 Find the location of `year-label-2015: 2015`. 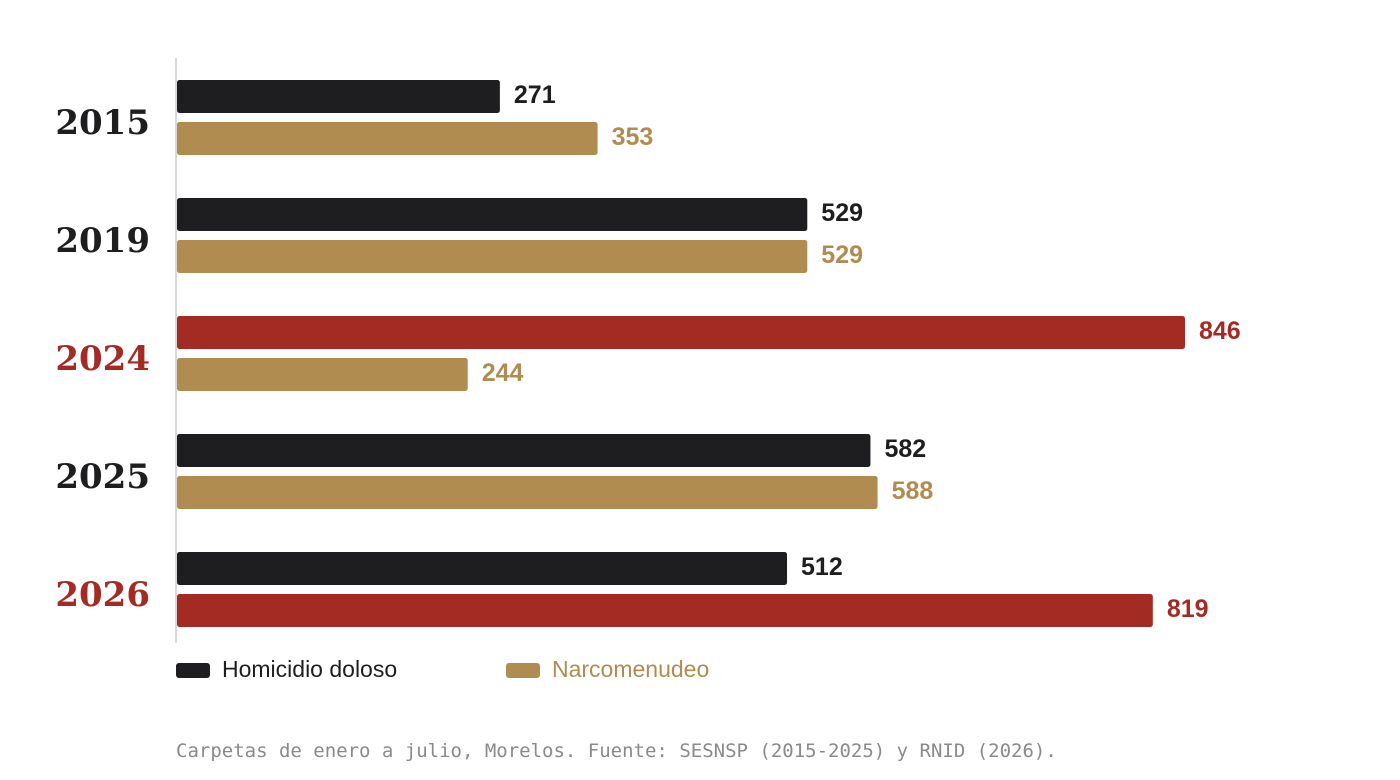

year-label-2015: 2015 is located at coordinates (102, 123).